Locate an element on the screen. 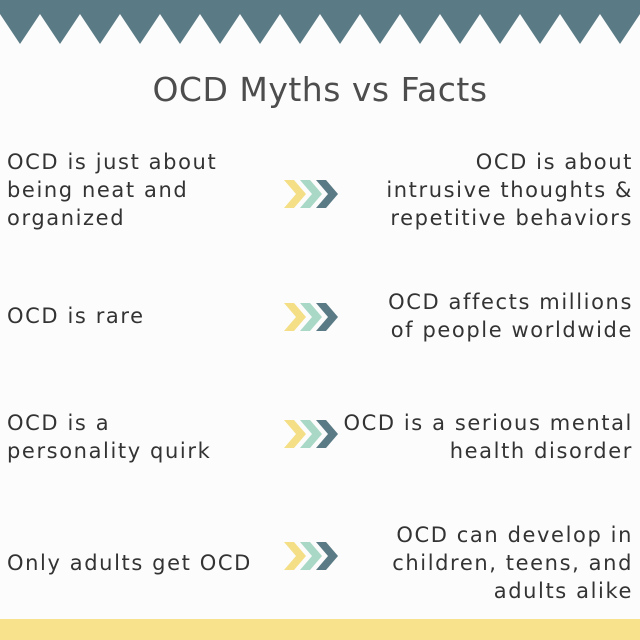 This screenshot has width=640, height=640. zigzag-banner is located at coordinates (320, 22).